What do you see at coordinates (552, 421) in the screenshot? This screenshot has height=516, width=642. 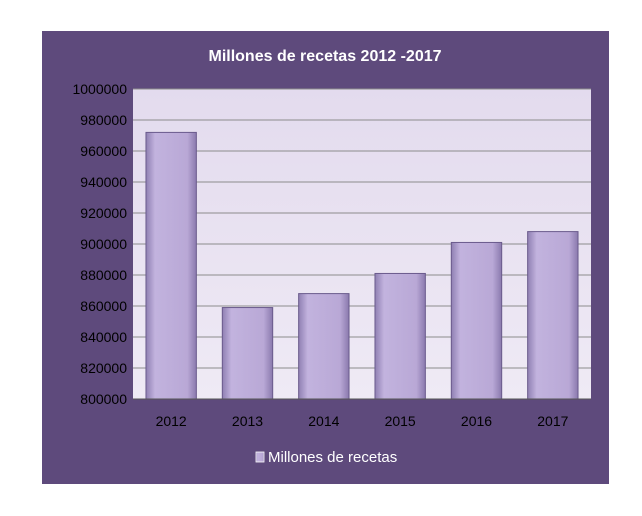 I see `x-tick-label: 2017` at bounding box center [552, 421].